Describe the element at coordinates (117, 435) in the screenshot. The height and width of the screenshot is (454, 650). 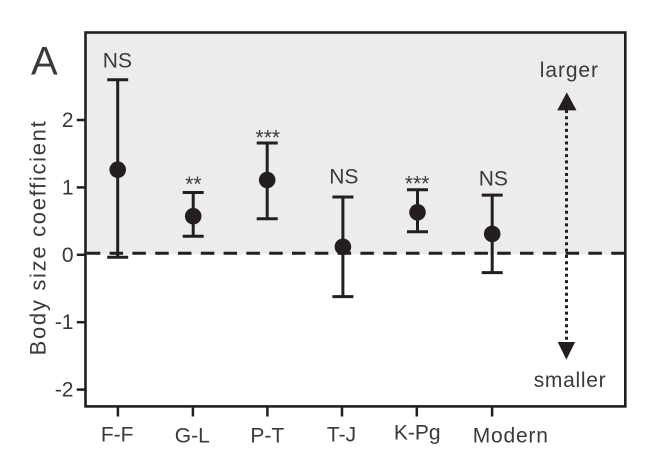
I see `svg-text: F-F` at that location.